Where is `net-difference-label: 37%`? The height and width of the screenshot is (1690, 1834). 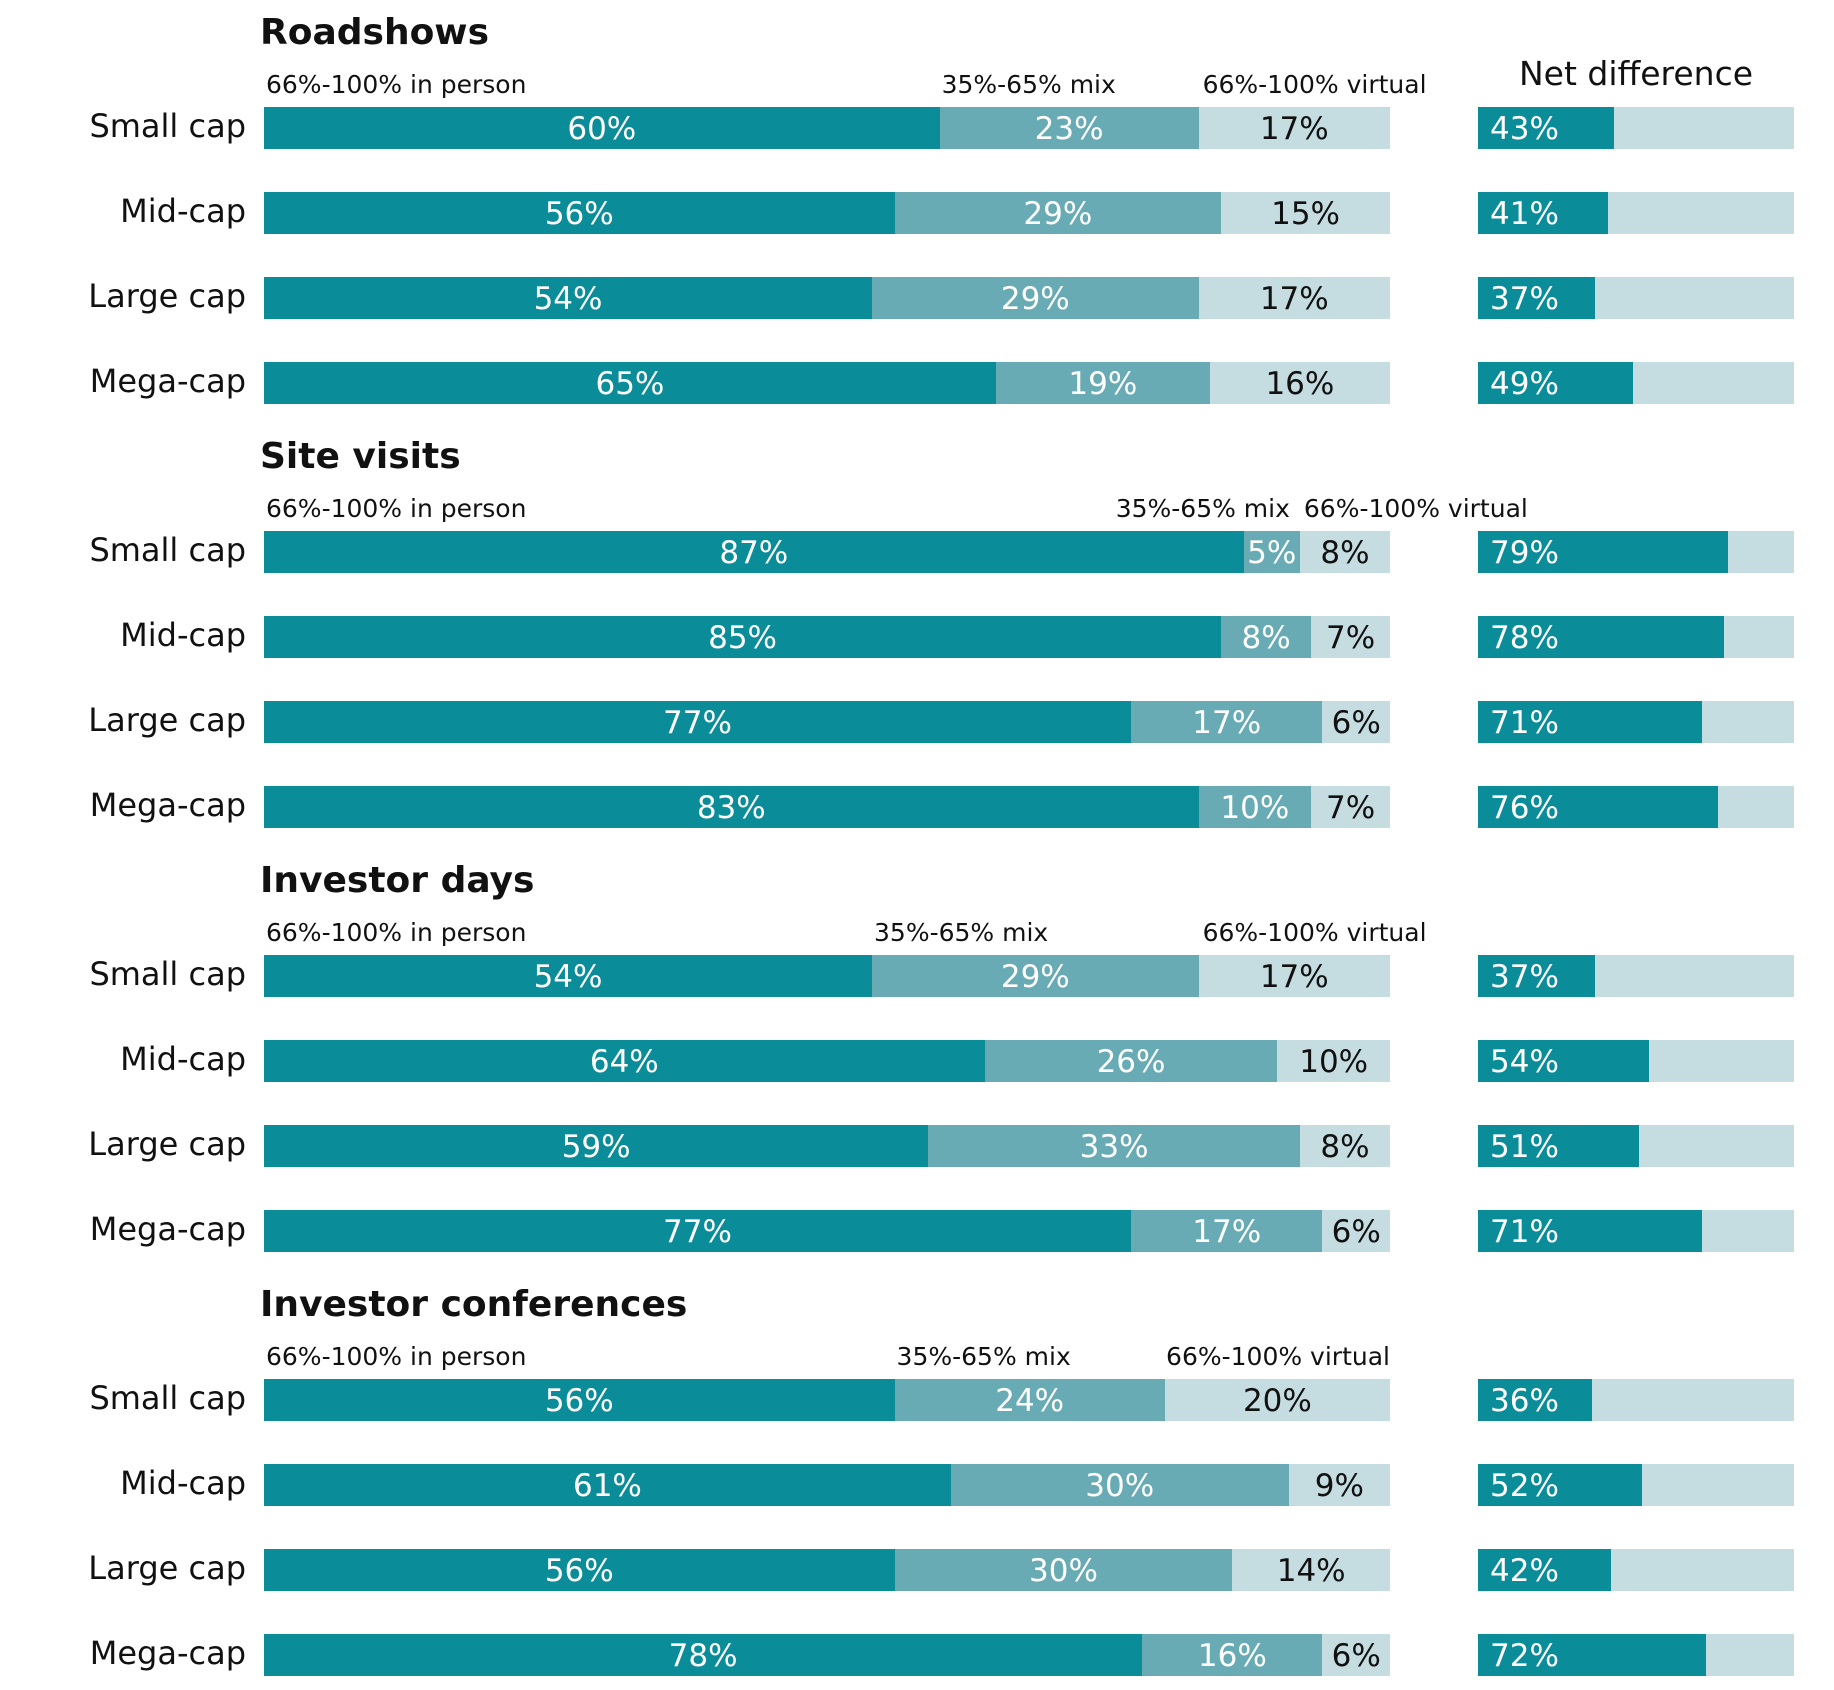
net-difference-label: 37% is located at coordinates (1524, 977).